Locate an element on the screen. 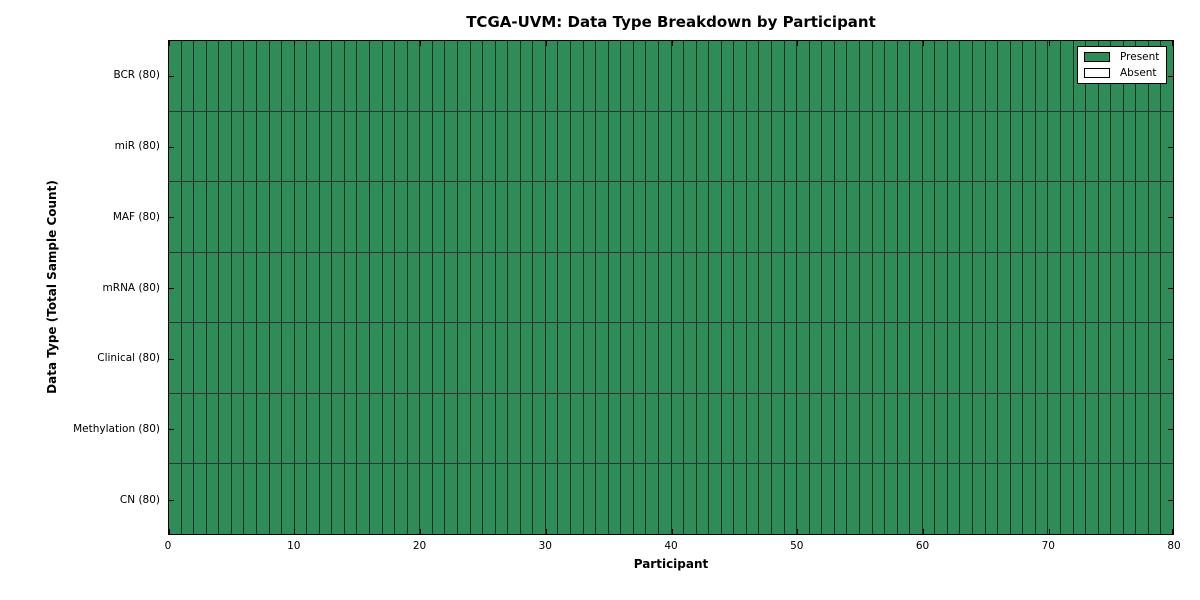  y-tick-label: Methylation (80) is located at coordinates (116, 428).